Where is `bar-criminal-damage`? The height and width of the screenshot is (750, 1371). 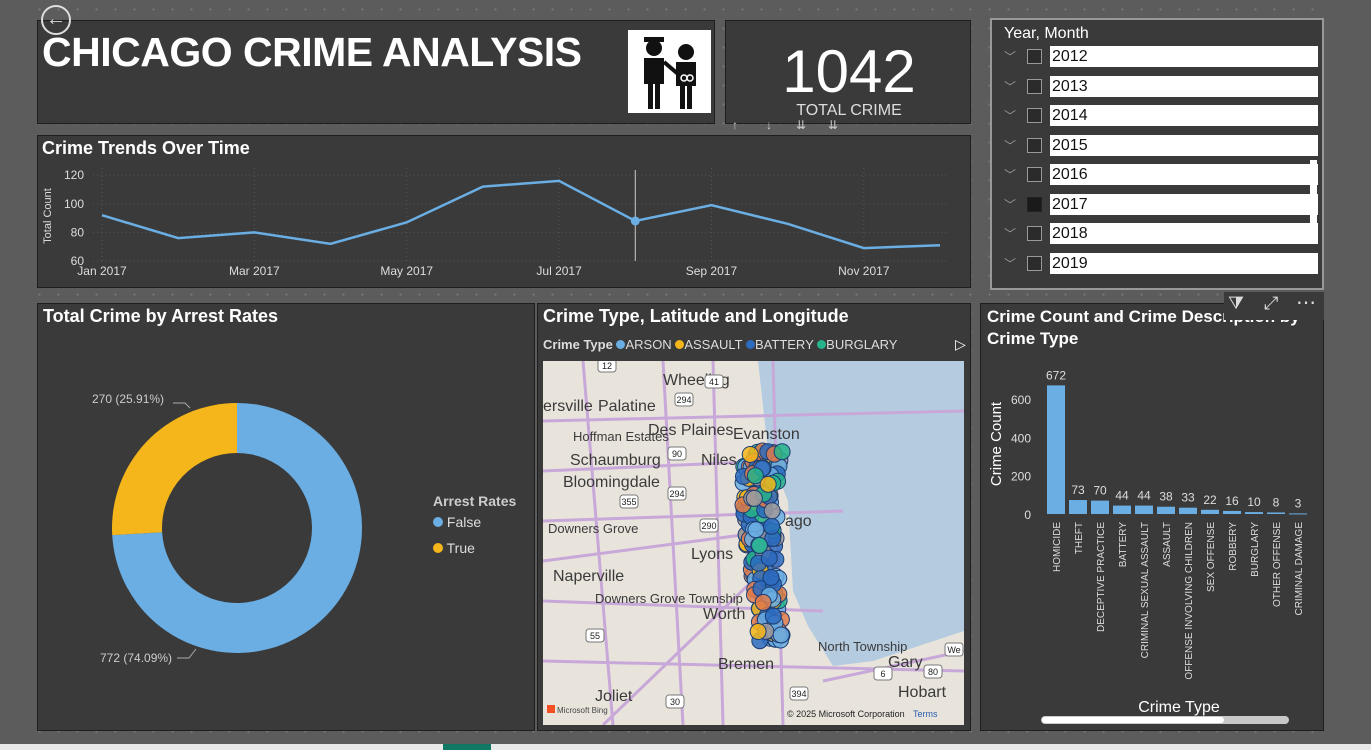
bar-criminal-damage is located at coordinates (1298, 514).